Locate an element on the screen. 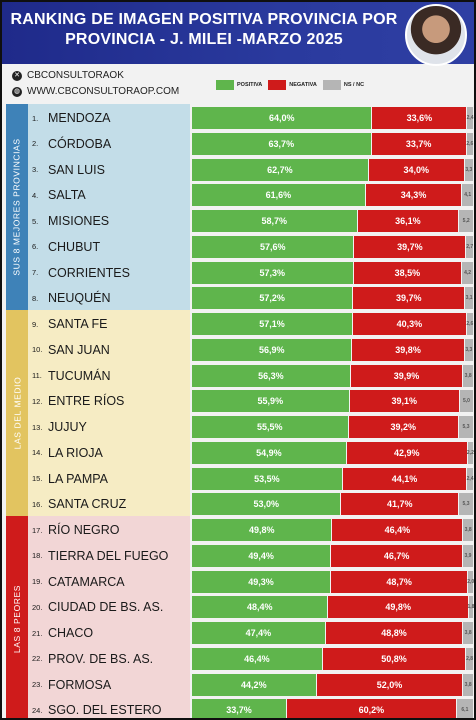 Image resolution: width=476 pixels, height=720 pixels. data-label: 41,7% is located at coordinates (399, 504).